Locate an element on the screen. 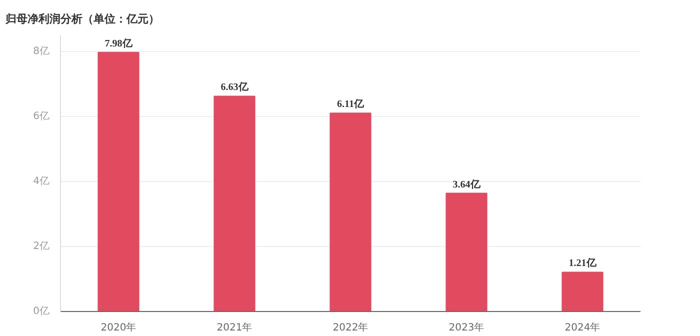  data-label: 1.21亿 is located at coordinates (583, 263).